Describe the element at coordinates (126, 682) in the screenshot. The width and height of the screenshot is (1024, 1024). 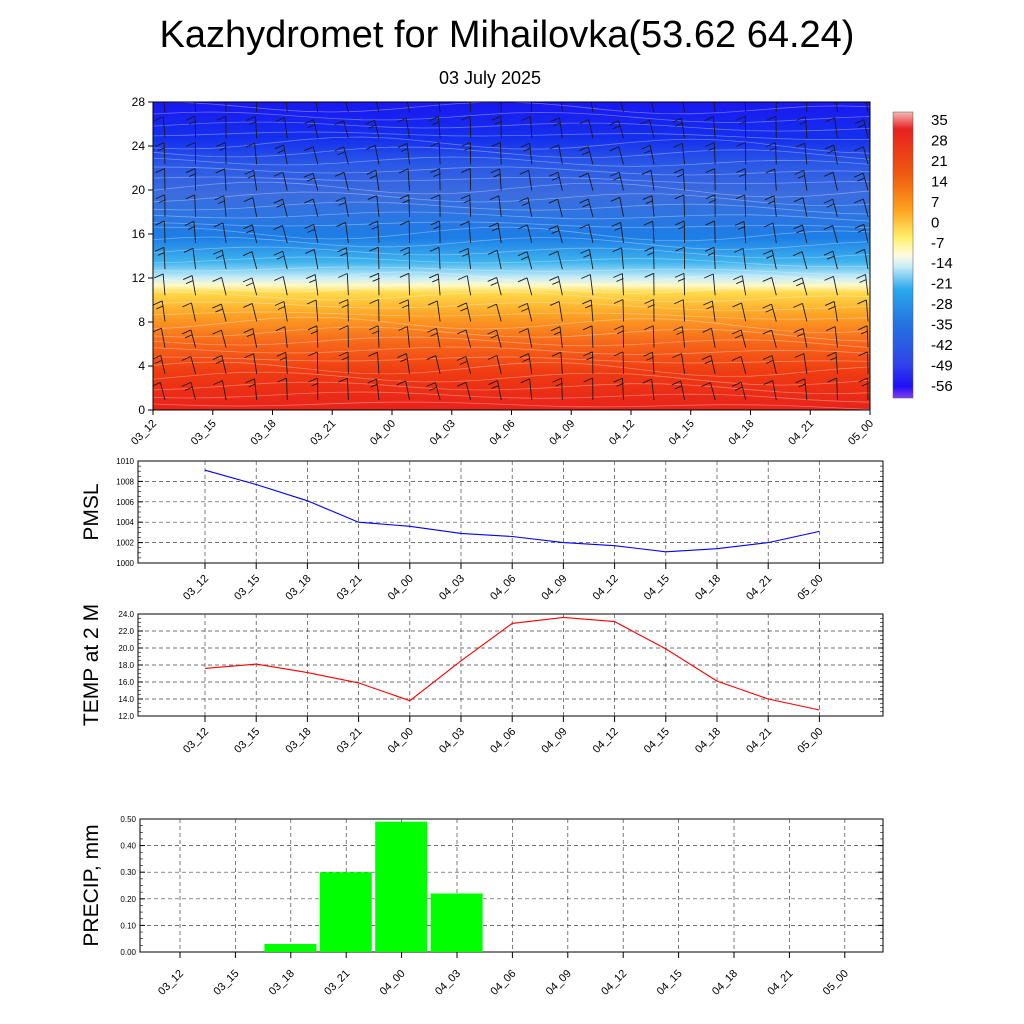
I see `y-tick-label: 16.0` at that location.